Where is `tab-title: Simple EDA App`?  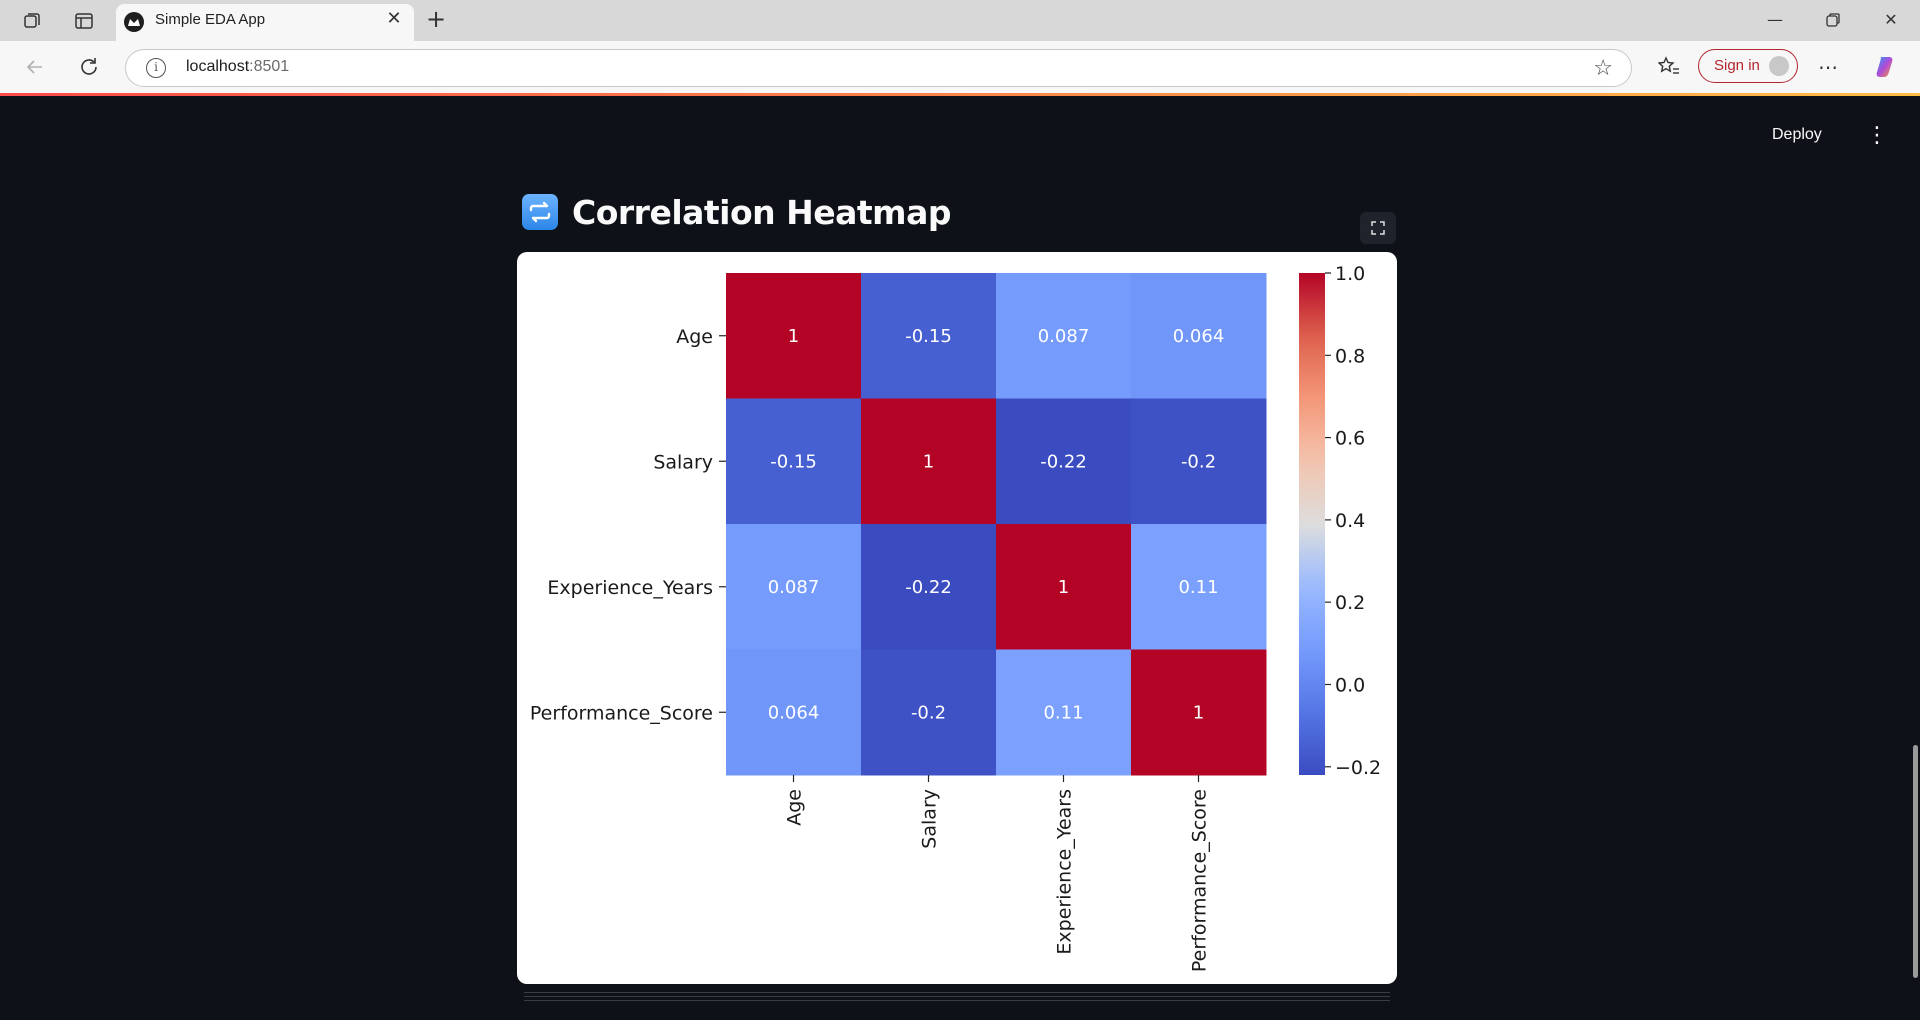 tab-title: Simple EDA App is located at coordinates (210, 19).